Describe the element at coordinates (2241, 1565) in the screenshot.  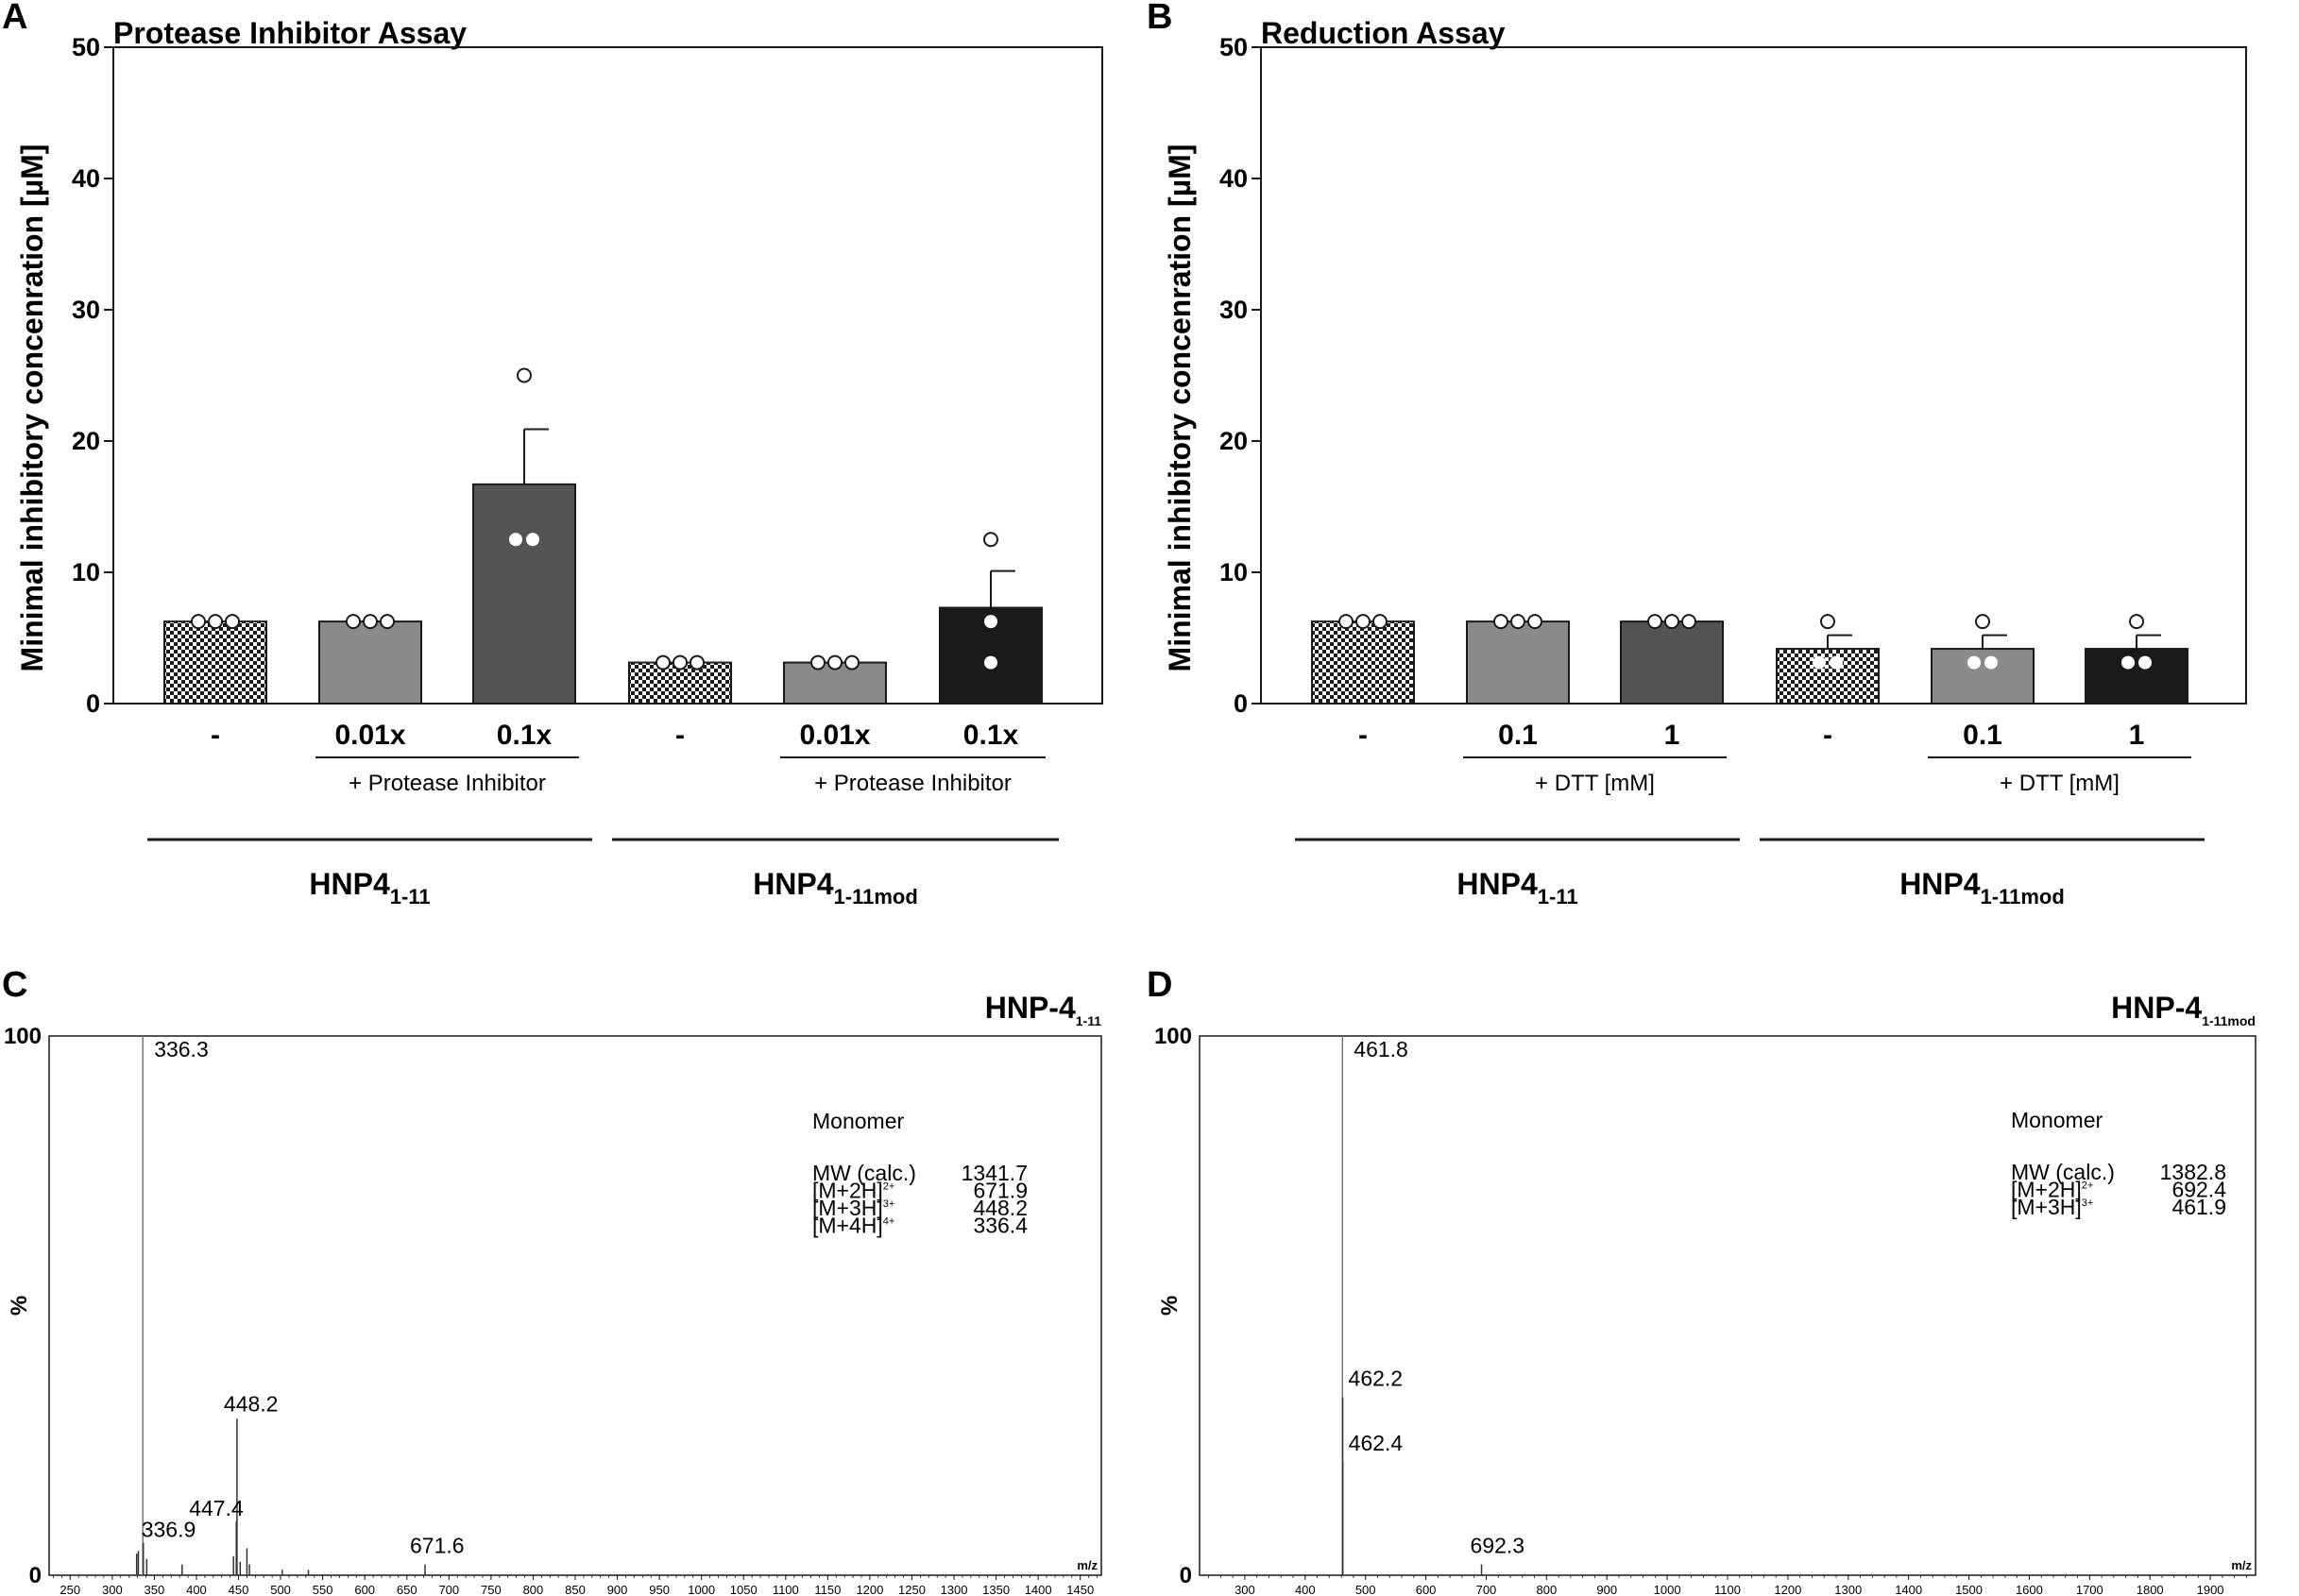
I see `panel-d-x-axis-label: m/z` at that location.